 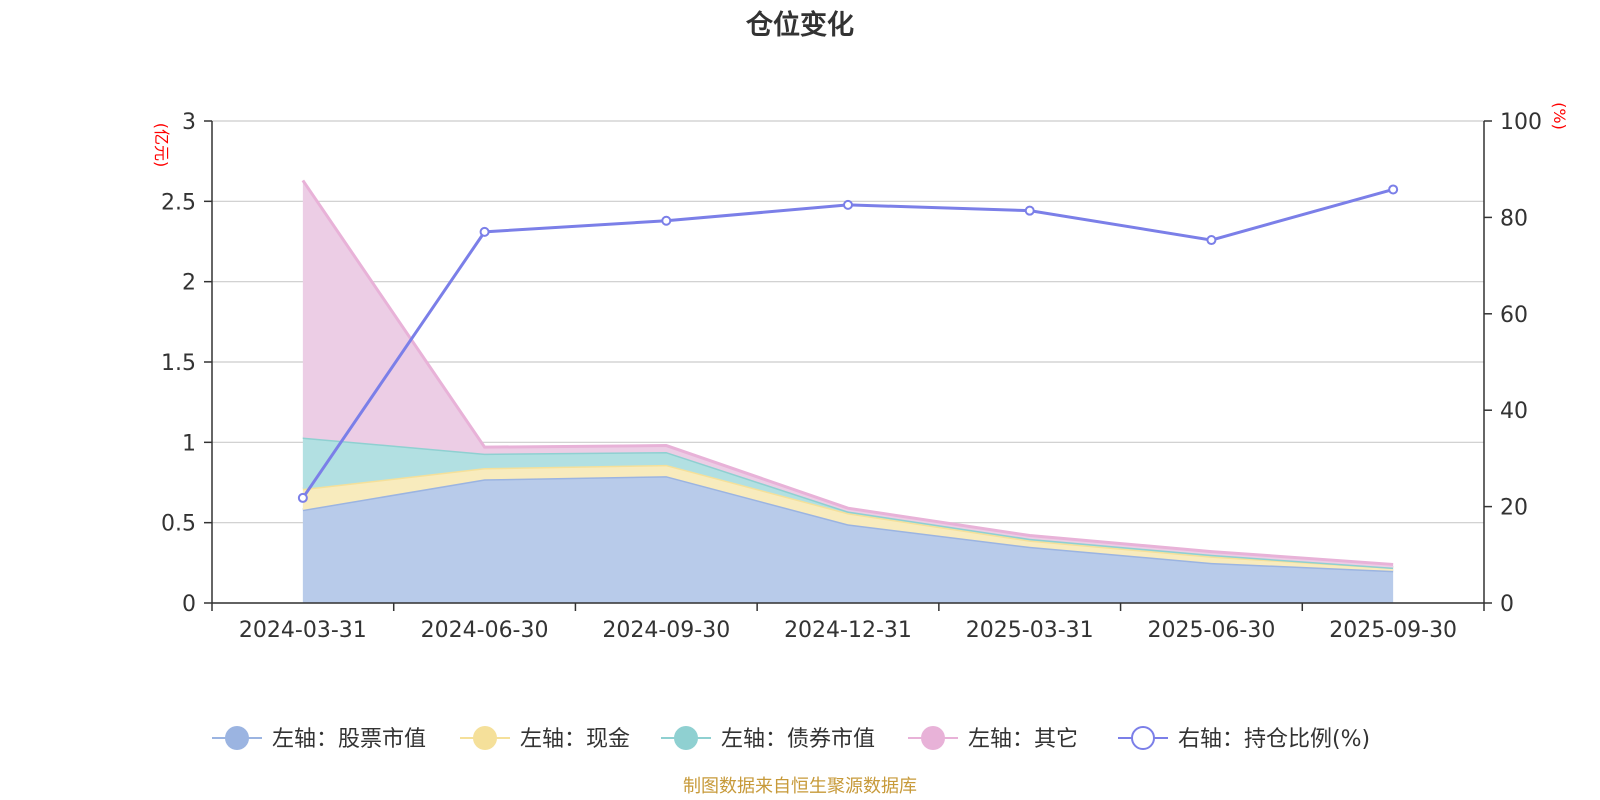 I want to click on x-tick-label-0: 2024-03-31, so click(x=303, y=630).